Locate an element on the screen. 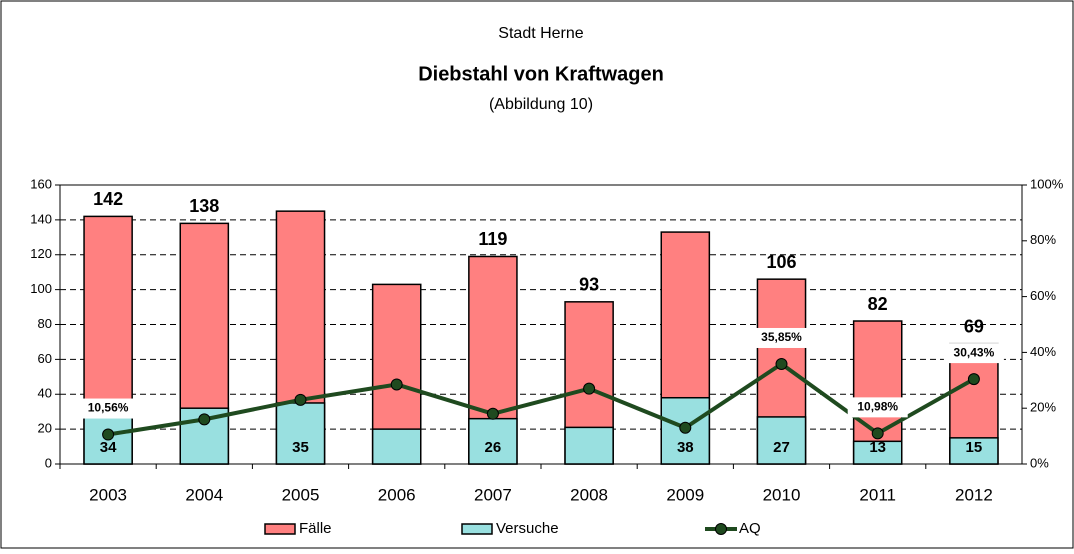 The height and width of the screenshot is (554, 1074). chart-title: Diebstahl von Kraftwagen is located at coordinates (541, 74).